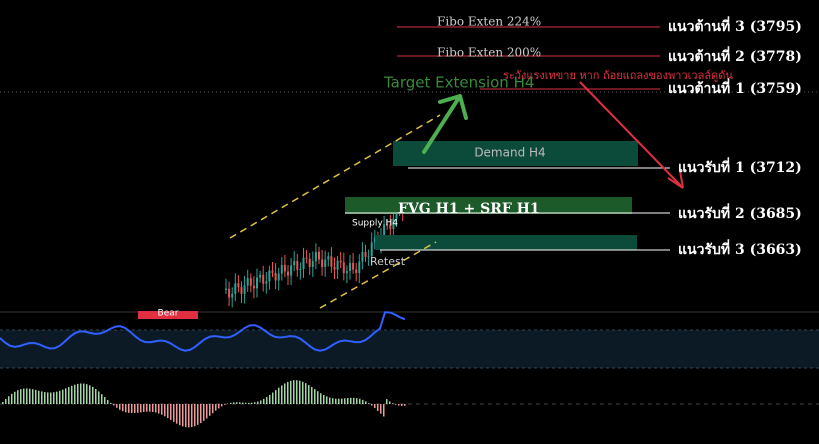 The width and height of the screenshot is (819, 444). Describe the element at coordinates (469, 209) in the screenshot. I see `fvg-label: FVG H1 + SRF H1` at that location.